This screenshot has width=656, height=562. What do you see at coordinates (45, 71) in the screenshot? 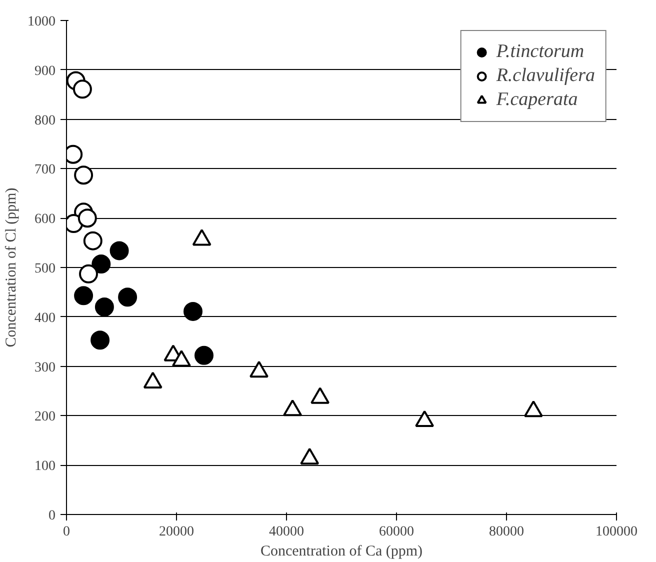
I see `y-tick-label: 900` at bounding box center [45, 71].